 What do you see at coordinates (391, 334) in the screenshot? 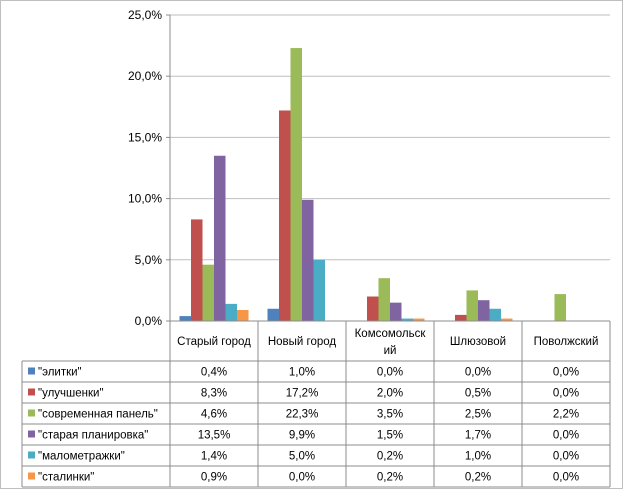
I see `category-label: Комсомольск` at bounding box center [391, 334].